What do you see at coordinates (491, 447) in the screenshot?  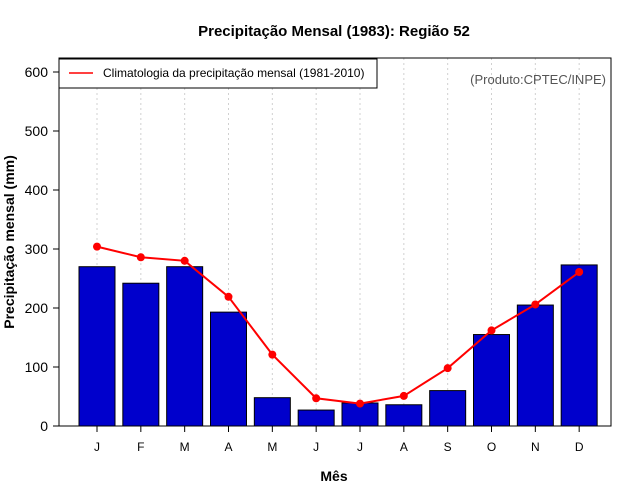 I see `x-tick-label: O` at bounding box center [491, 447].